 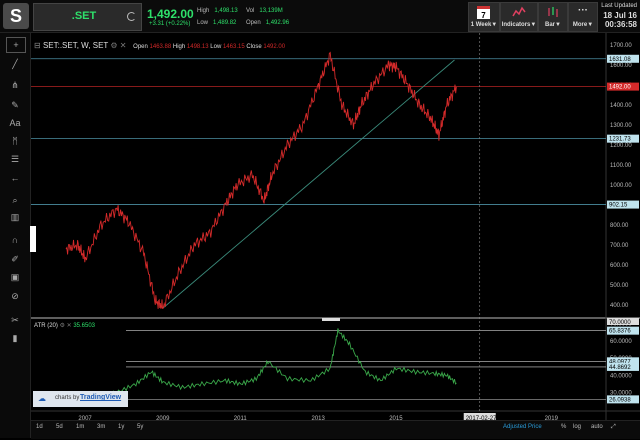 What do you see at coordinates (619, 6) in the screenshot?
I see `last-updated-label: Last Updated` at bounding box center [619, 6].